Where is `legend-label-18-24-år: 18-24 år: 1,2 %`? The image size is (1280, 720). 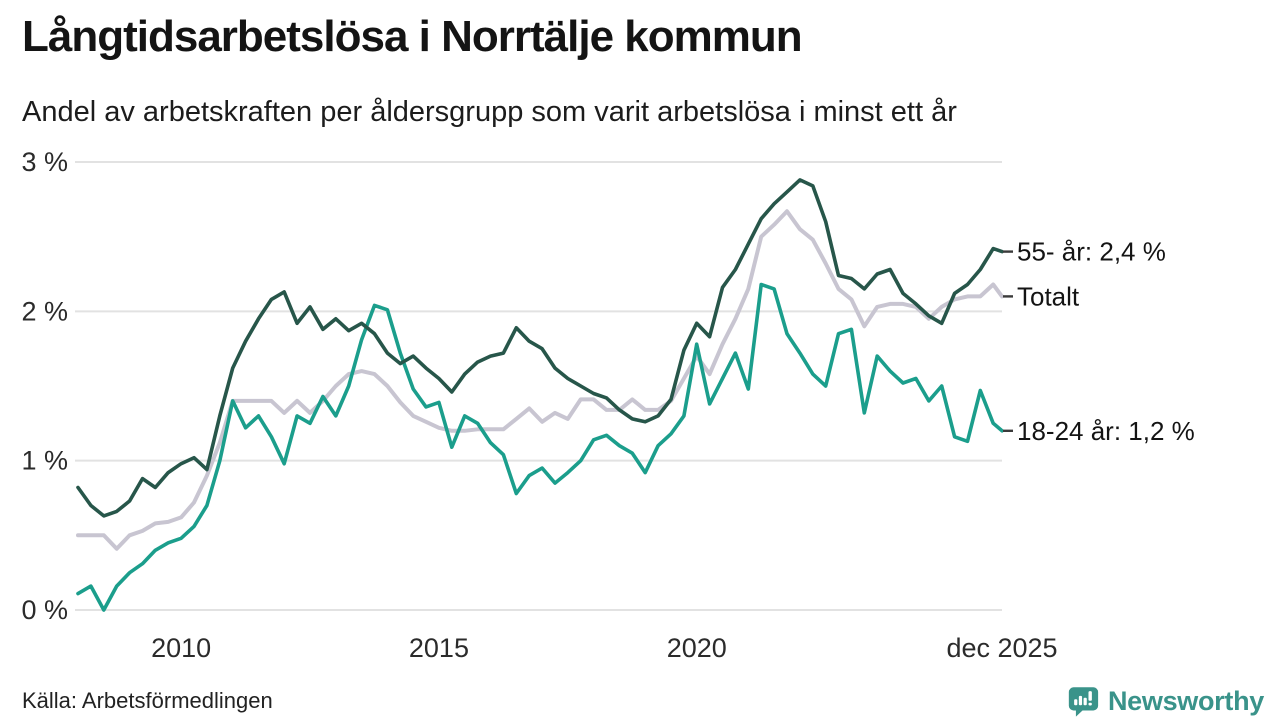 legend-label-18-24-år: 18-24 år: 1,2 % is located at coordinates (1106, 431).